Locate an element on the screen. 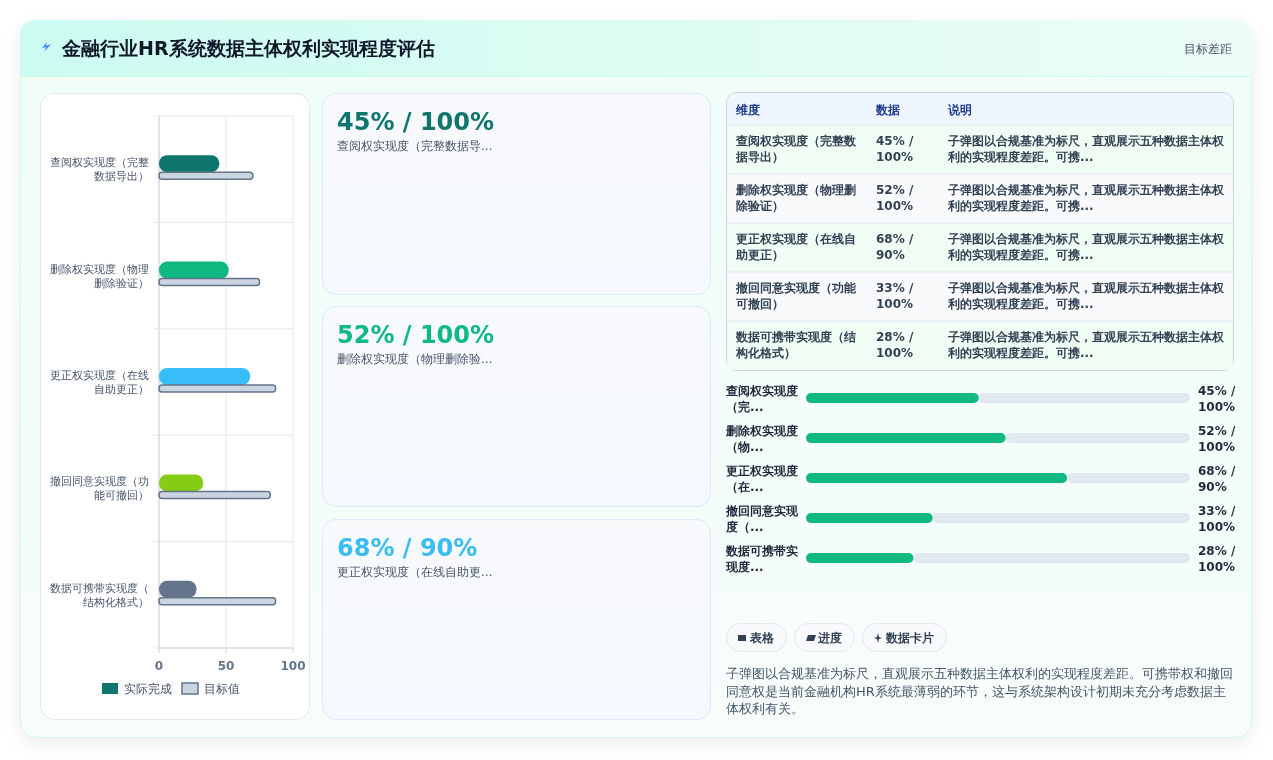 The image size is (1273, 760). text: 数据卡片 is located at coordinates (909, 638).